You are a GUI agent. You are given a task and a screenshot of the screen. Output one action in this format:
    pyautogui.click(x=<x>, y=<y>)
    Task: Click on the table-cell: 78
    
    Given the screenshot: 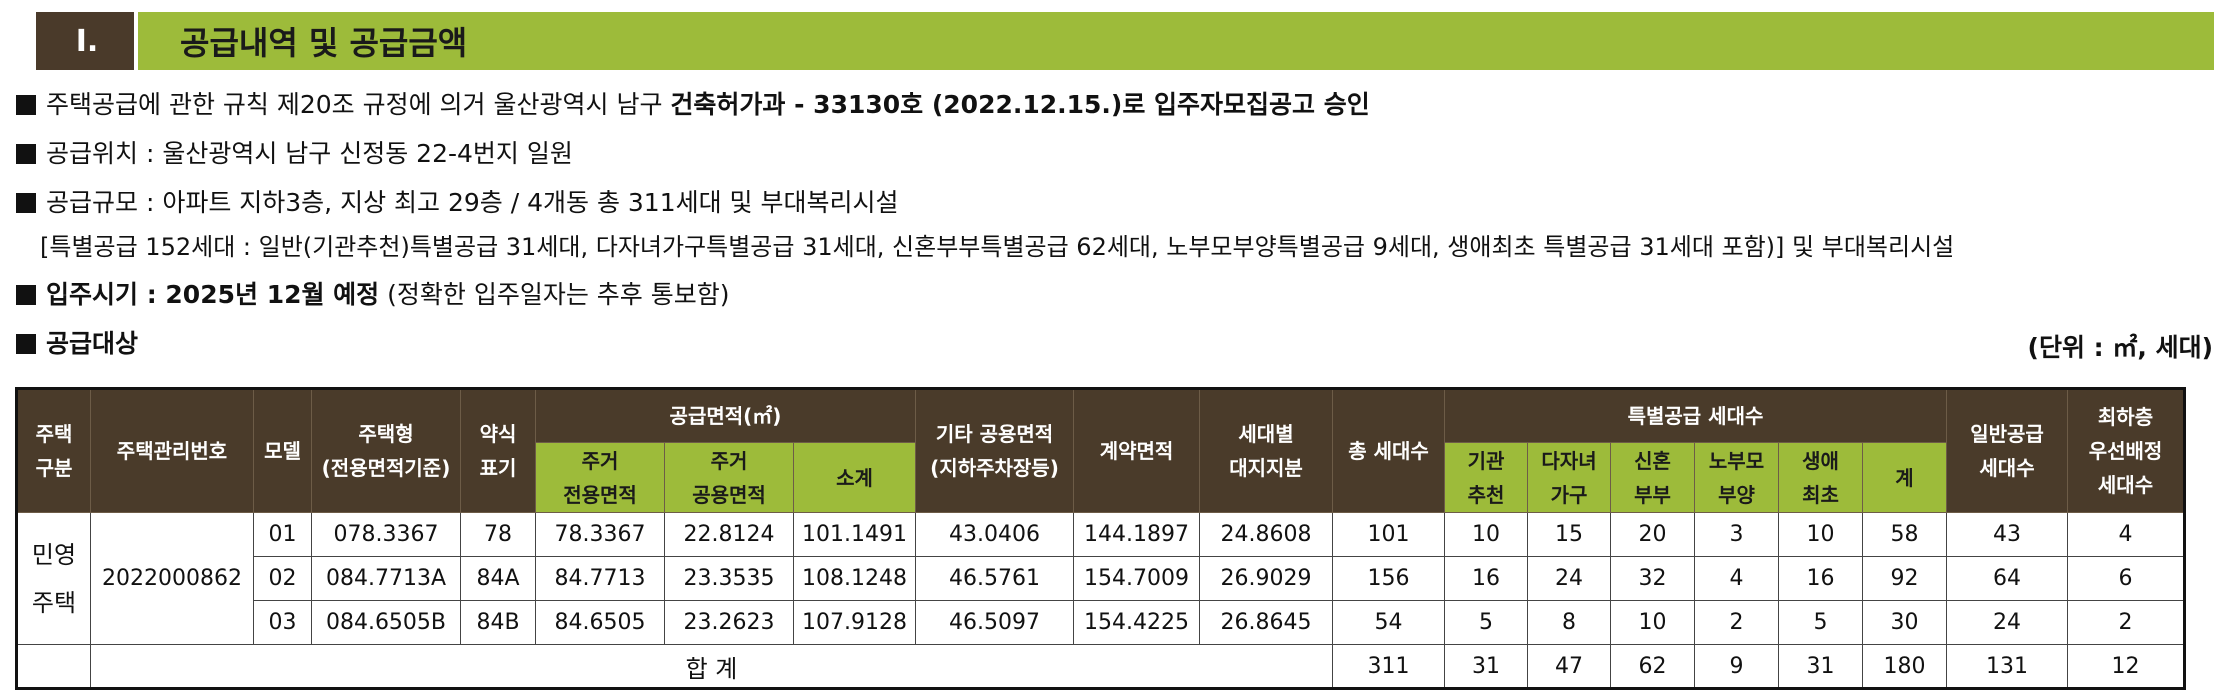 What is the action you would take?
    pyautogui.click(x=498, y=534)
    